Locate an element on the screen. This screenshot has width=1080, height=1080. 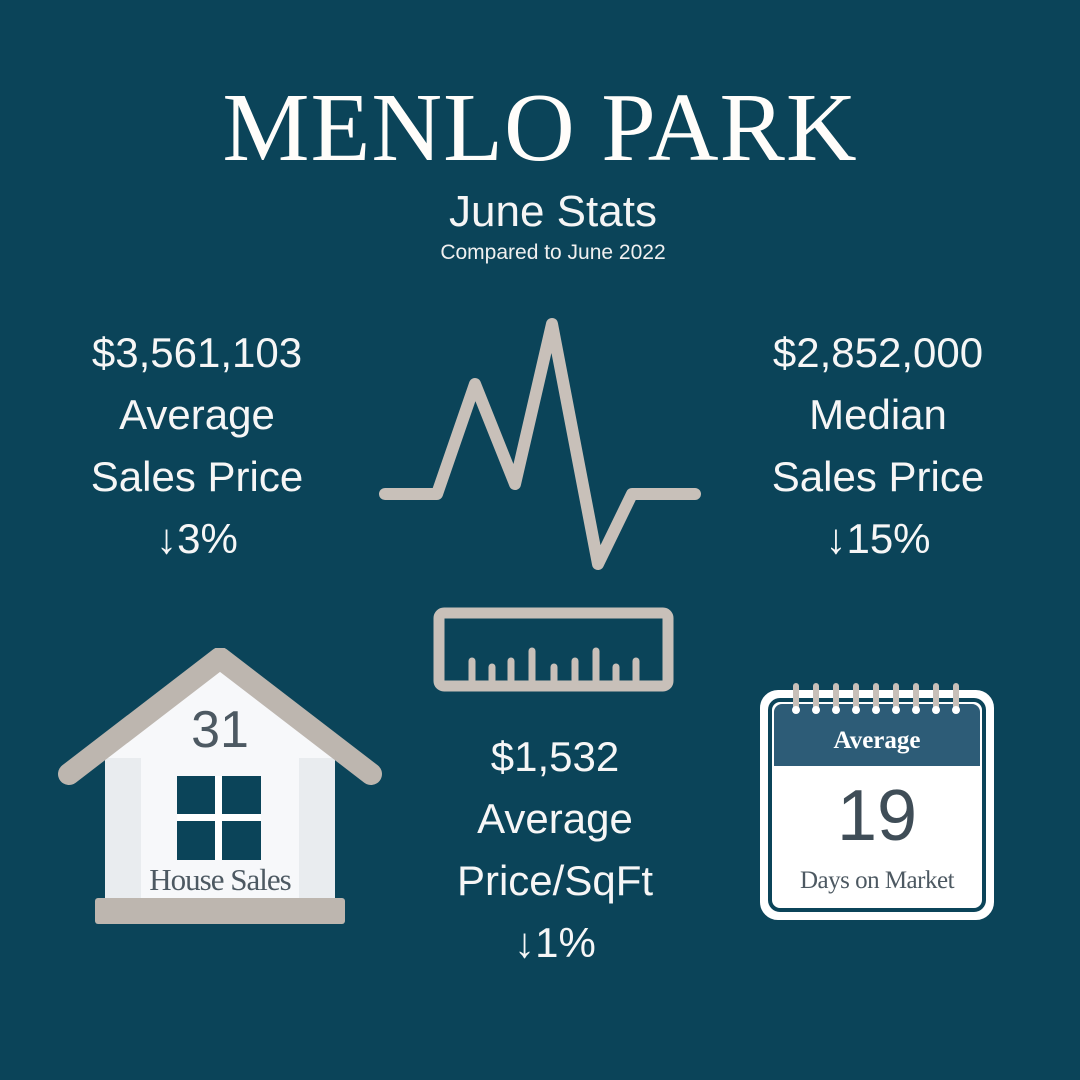
window-icon is located at coordinates (219, 818).